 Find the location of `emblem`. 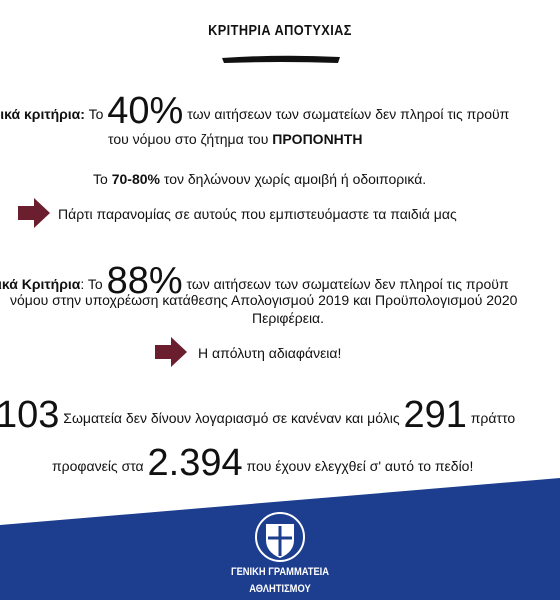

emblem is located at coordinates (280, 537).